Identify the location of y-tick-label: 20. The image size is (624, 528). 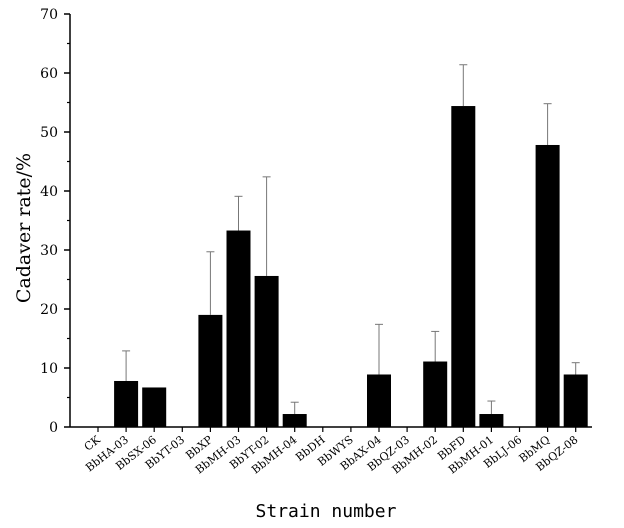
(49, 310).